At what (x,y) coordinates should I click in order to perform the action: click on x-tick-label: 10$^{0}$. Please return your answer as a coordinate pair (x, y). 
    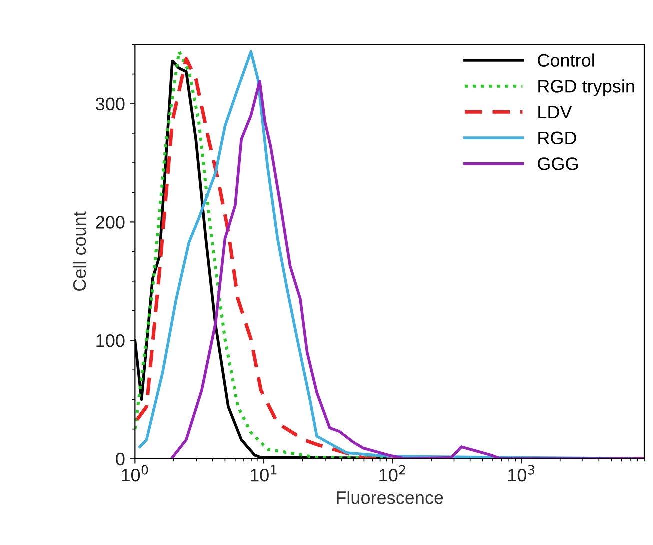
    Looking at the image, I should click on (135, 473).